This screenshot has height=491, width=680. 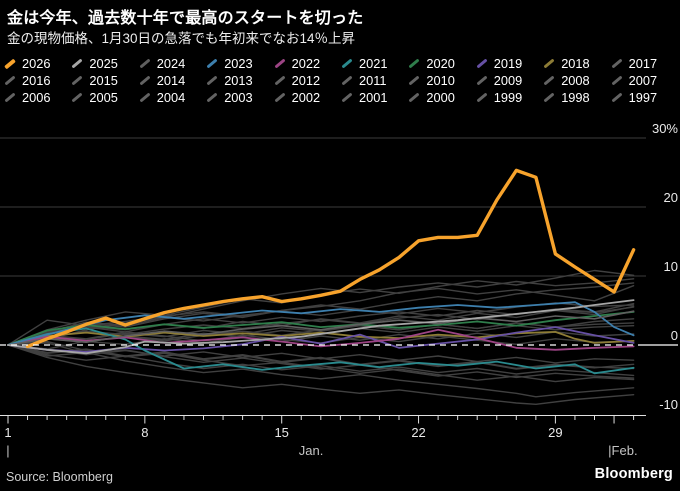 I want to click on legend-year-label: 2011, so click(x=373, y=80).